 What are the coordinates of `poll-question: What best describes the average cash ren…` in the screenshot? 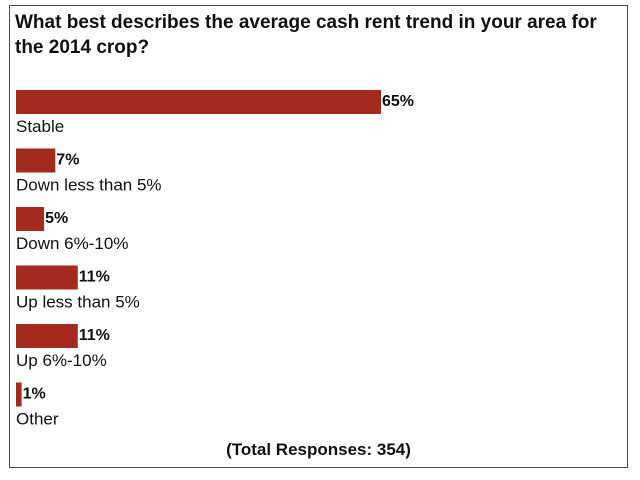 It's located at (306, 35).